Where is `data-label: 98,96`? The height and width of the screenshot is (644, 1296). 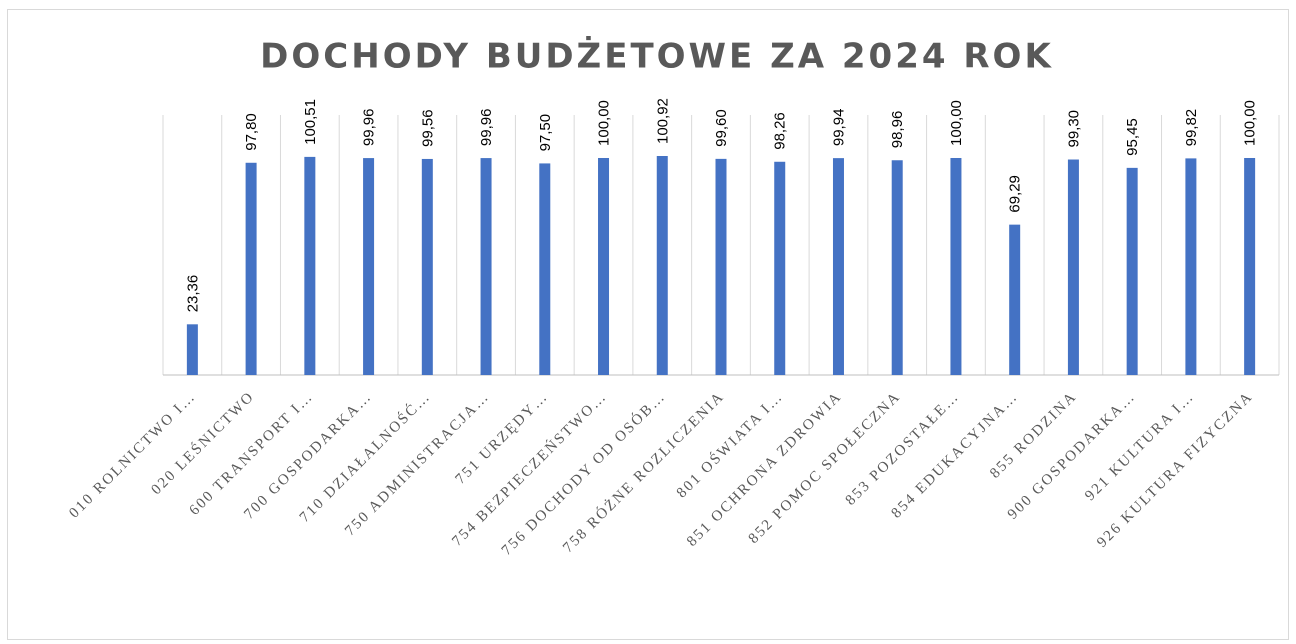
data-label: 98,96 is located at coordinates (897, 130).